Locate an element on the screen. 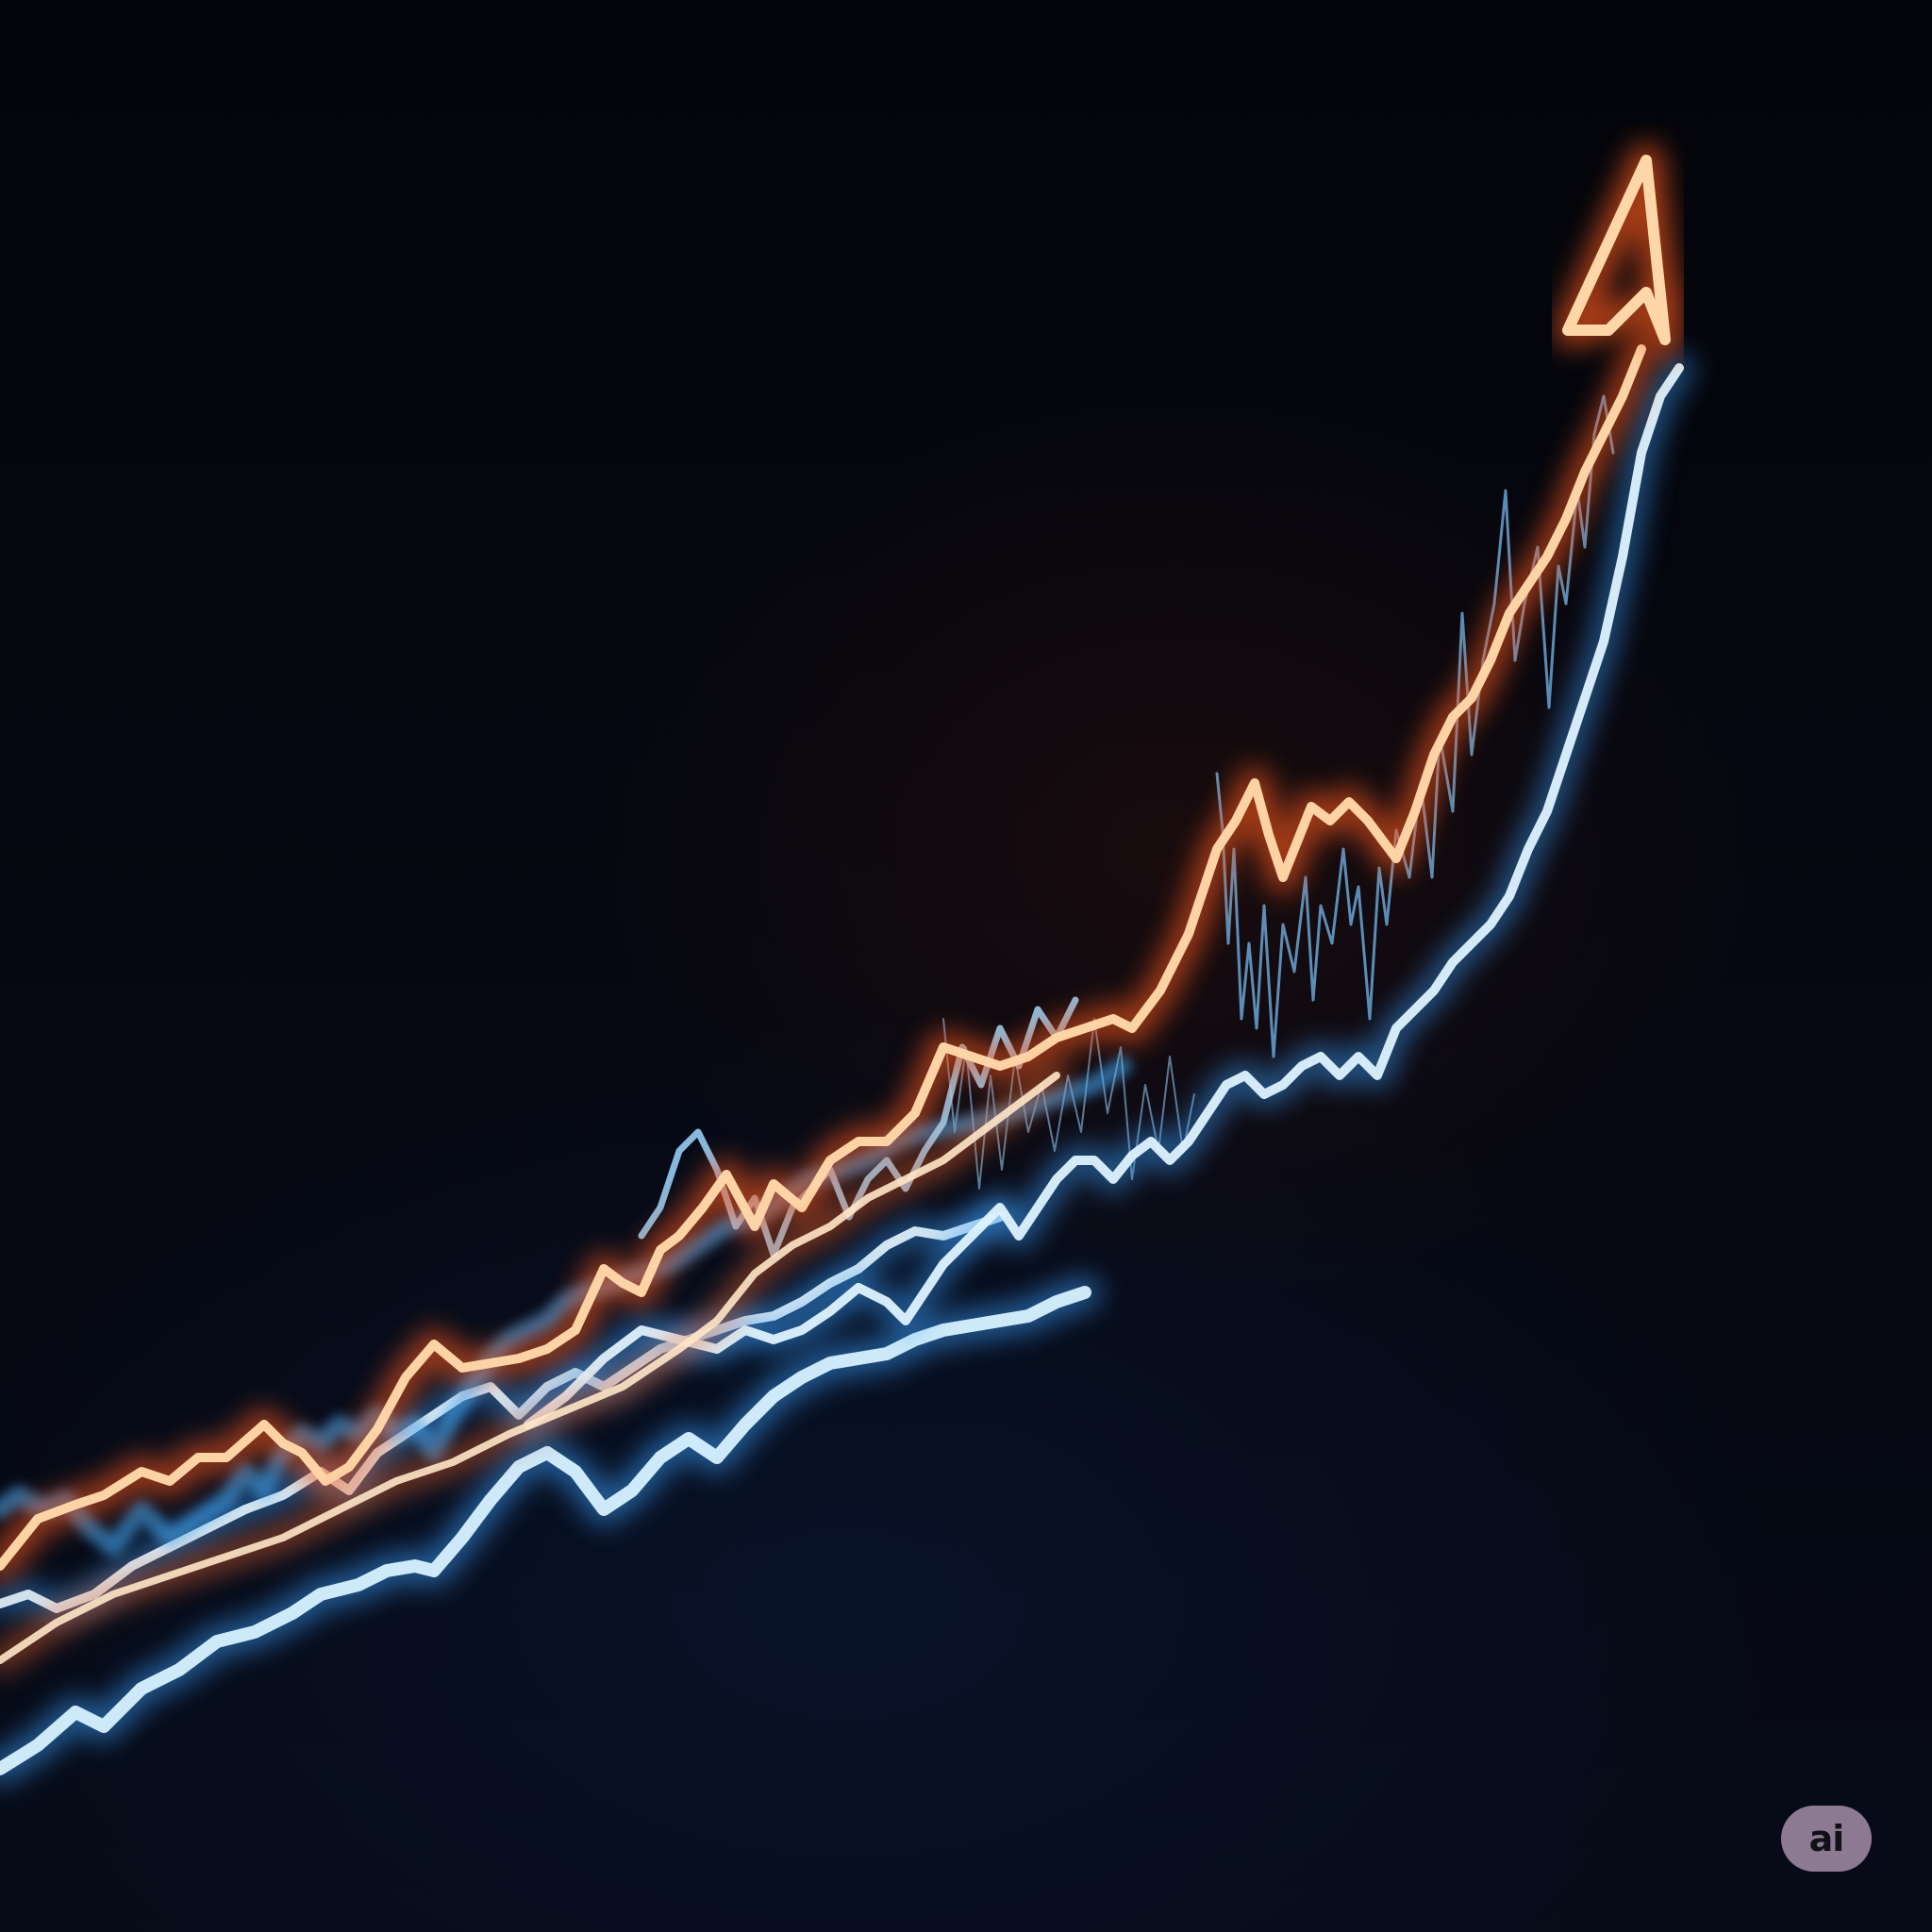 This screenshot has width=1932, height=1932. blue-main-line-core is located at coordinates (545, 1530).